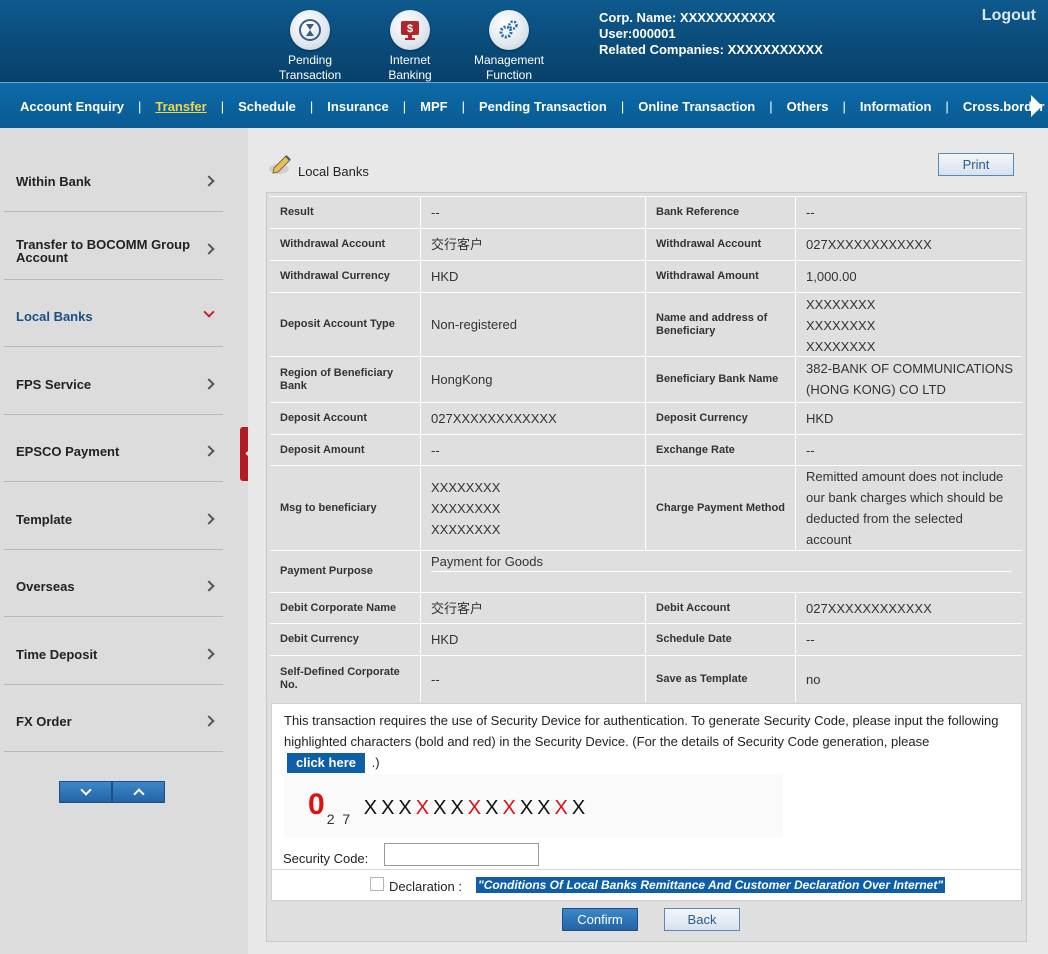  Describe the element at coordinates (113, 651) in the screenshot. I see `sidebar-item-time-deposit: Time Deposit` at that location.